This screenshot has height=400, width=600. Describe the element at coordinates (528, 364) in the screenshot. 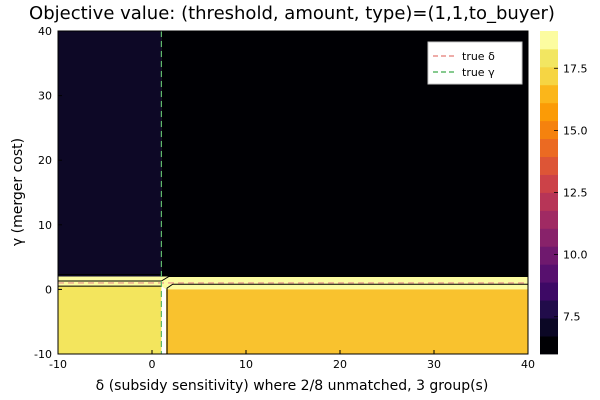

I see `x-tick-label: 40` at that location.